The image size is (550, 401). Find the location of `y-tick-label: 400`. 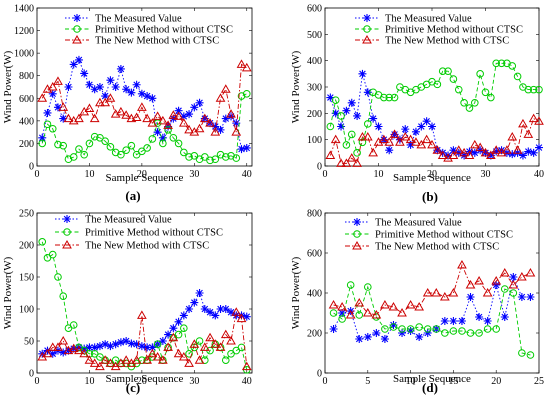

y-tick-label: 400 is located at coordinates (314, 294).